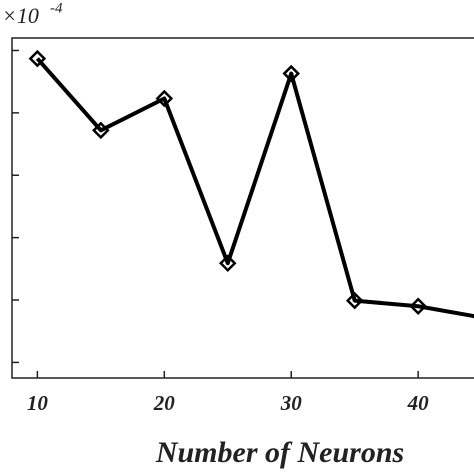 The width and height of the screenshot is (474, 474). Describe the element at coordinates (279, 452) in the screenshot. I see `x-axis-label: Number of Neurons` at that location.